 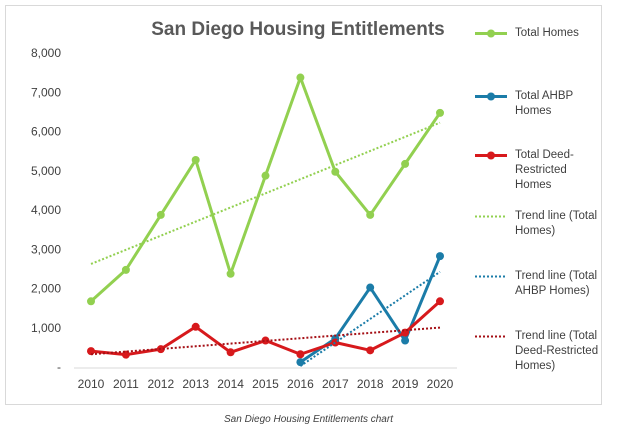 What do you see at coordinates (556, 223) in the screenshot?
I see `legend-label: Trend line (Total Homes)` at bounding box center [556, 223].